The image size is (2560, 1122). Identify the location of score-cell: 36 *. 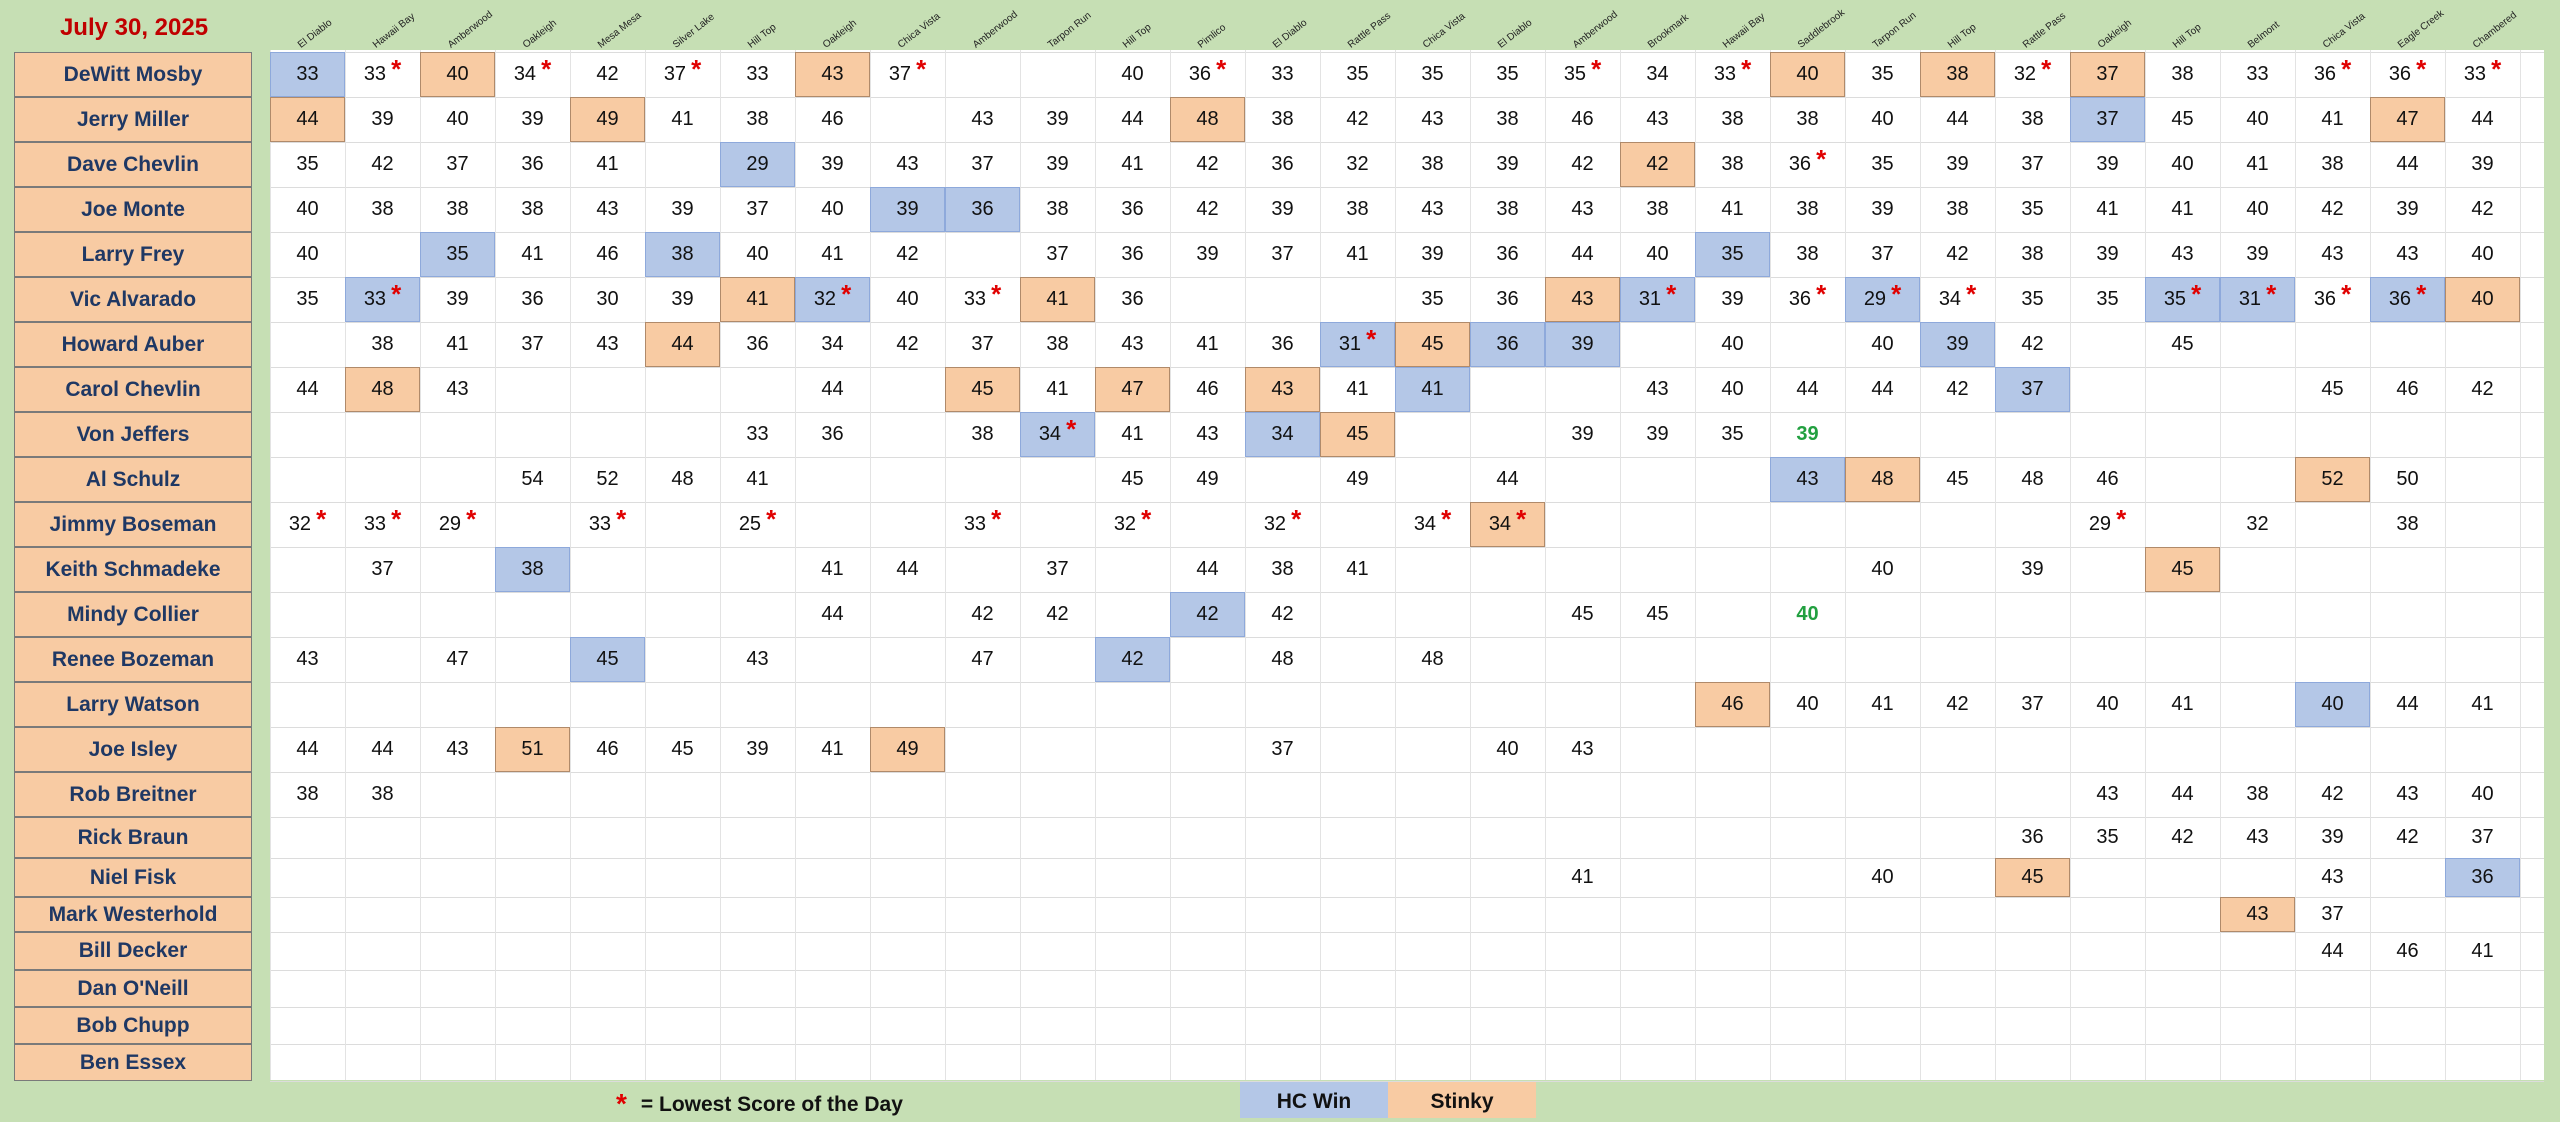
(1207, 74).